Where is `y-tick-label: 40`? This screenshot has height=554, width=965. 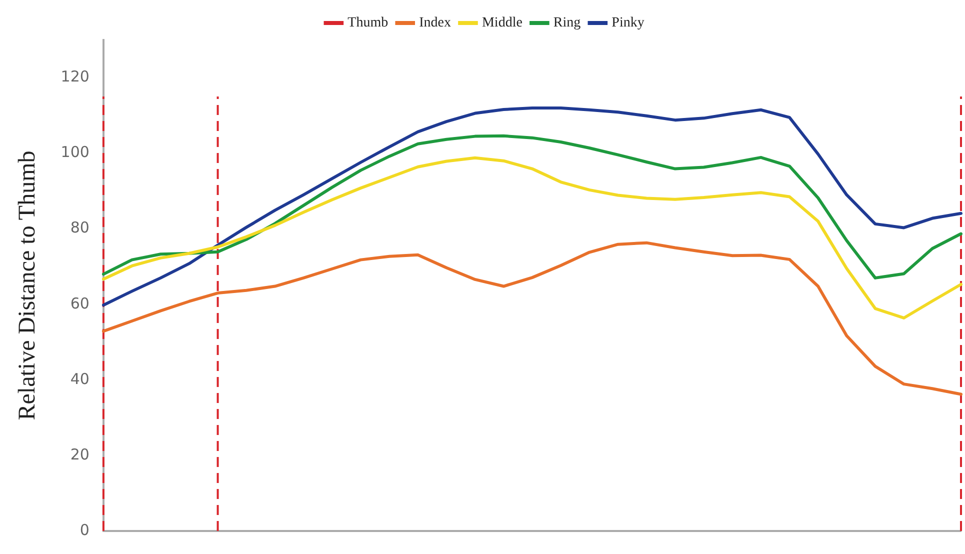 y-tick-label: 40 is located at coordinates (80, 379).